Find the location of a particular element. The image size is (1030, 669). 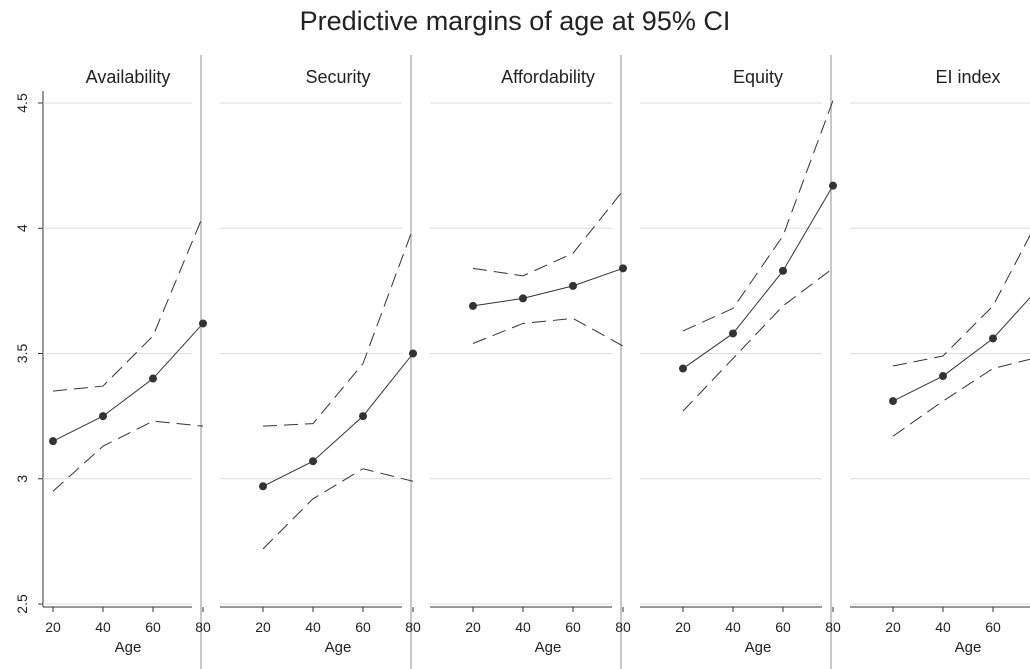

y-tick-label: 4 is located at coordinates (22, 228).